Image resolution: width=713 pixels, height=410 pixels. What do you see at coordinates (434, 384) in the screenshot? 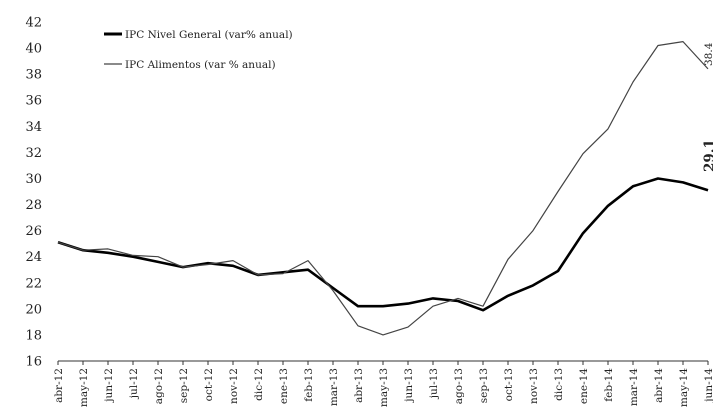
I see `x-tick-label: jul-13` at bounding box center [434, 384].